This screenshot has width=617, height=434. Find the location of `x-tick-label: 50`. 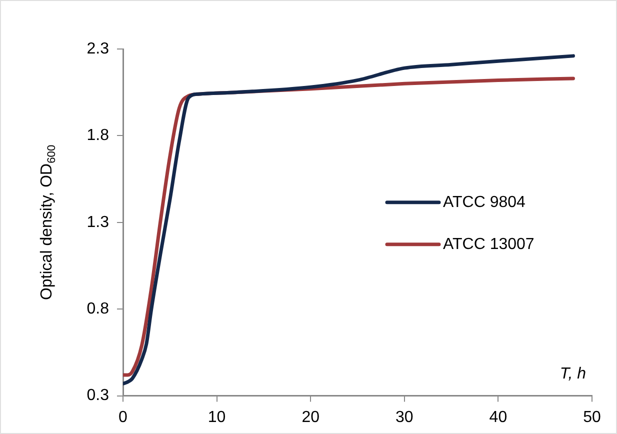

x-tick-label: 50 is located at coordinates (592, 417).